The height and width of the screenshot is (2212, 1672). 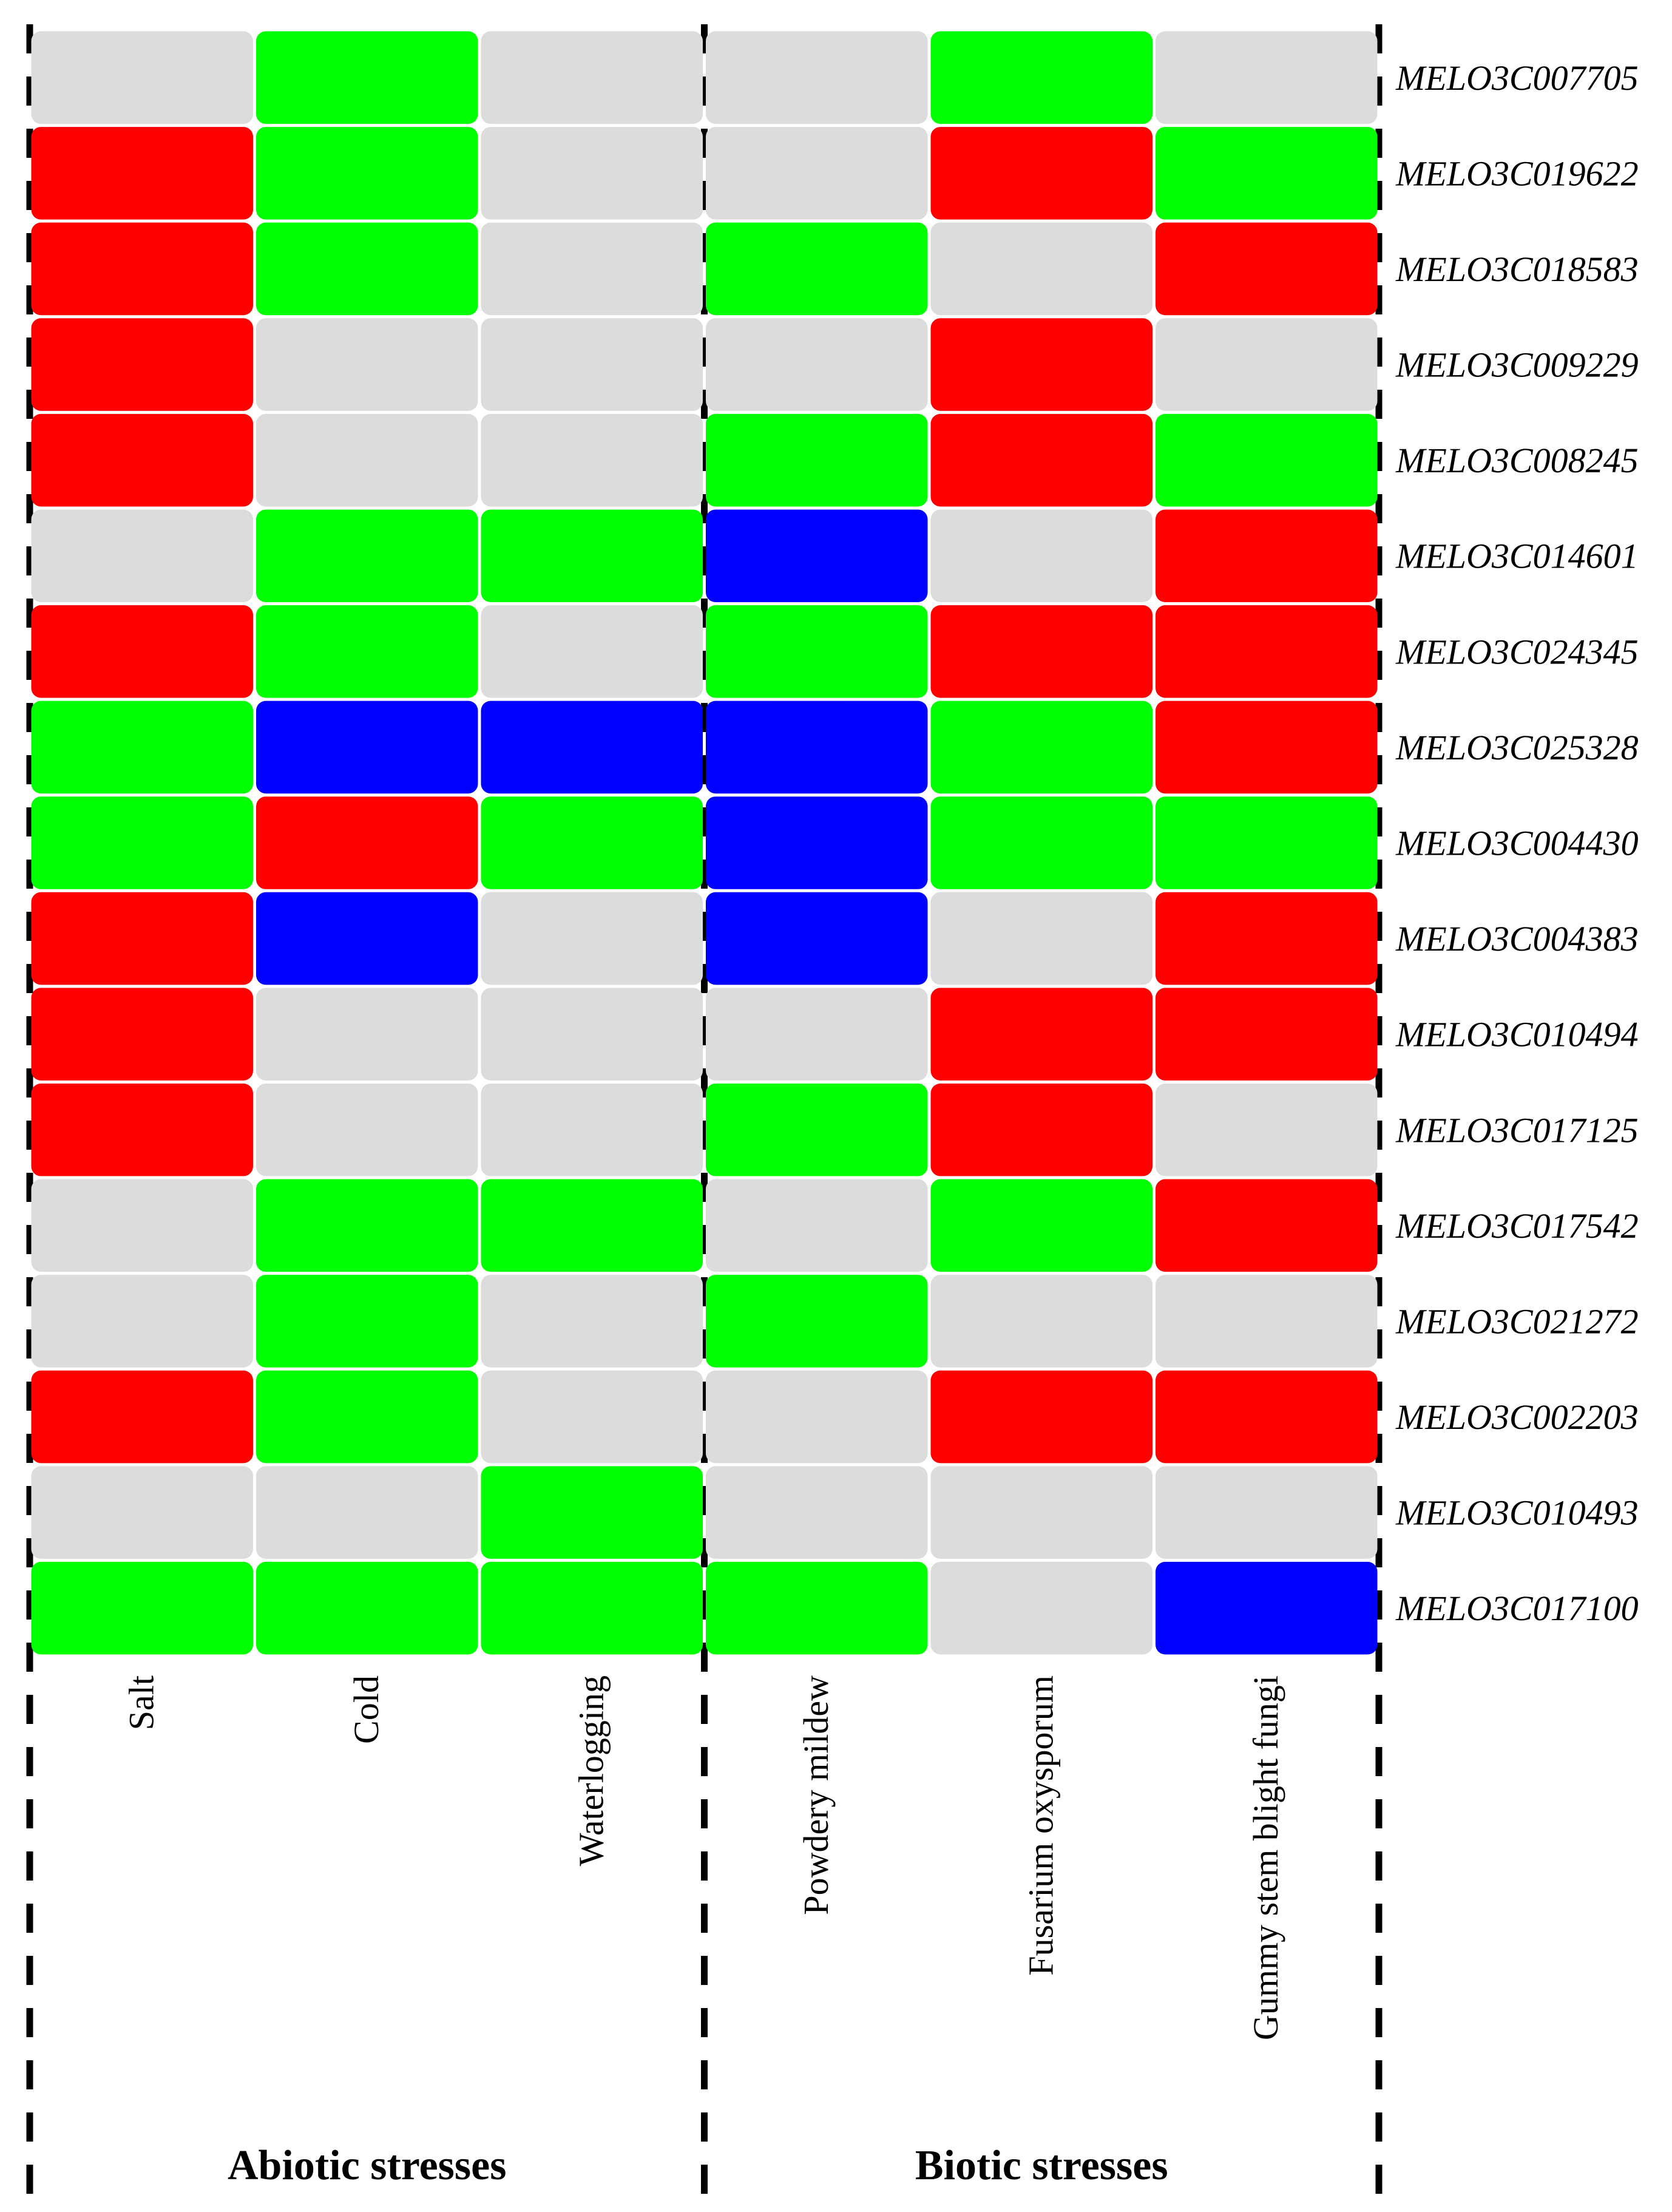 What do you see at coordinates (1517, 1417) in the screenshot?
I see `gene-label: MELO3C002203` at bounding box center [1517, 1417].